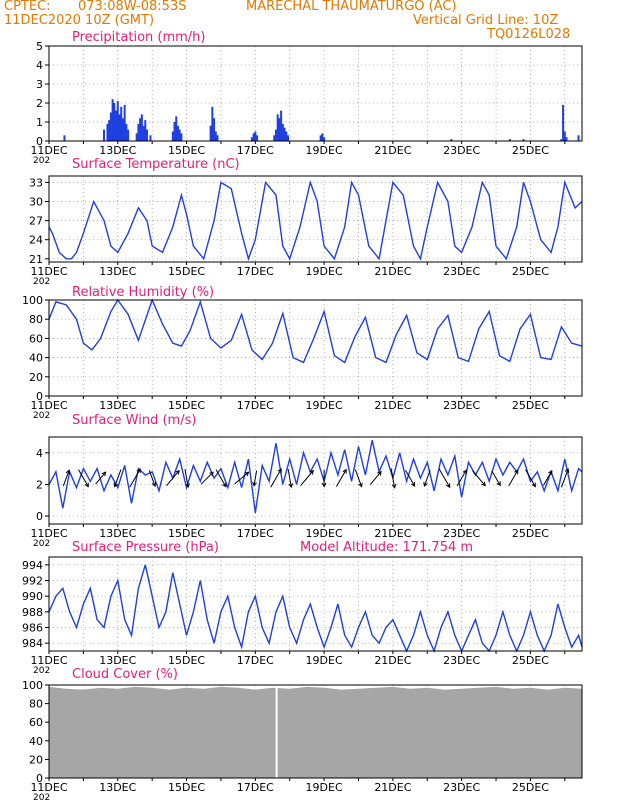 This screenshot has width=618, height=800. What do you see at coordinates (27, 7) in the screenshot?
I see `header-source: CPTEC:` at bounding box center [27, 7].